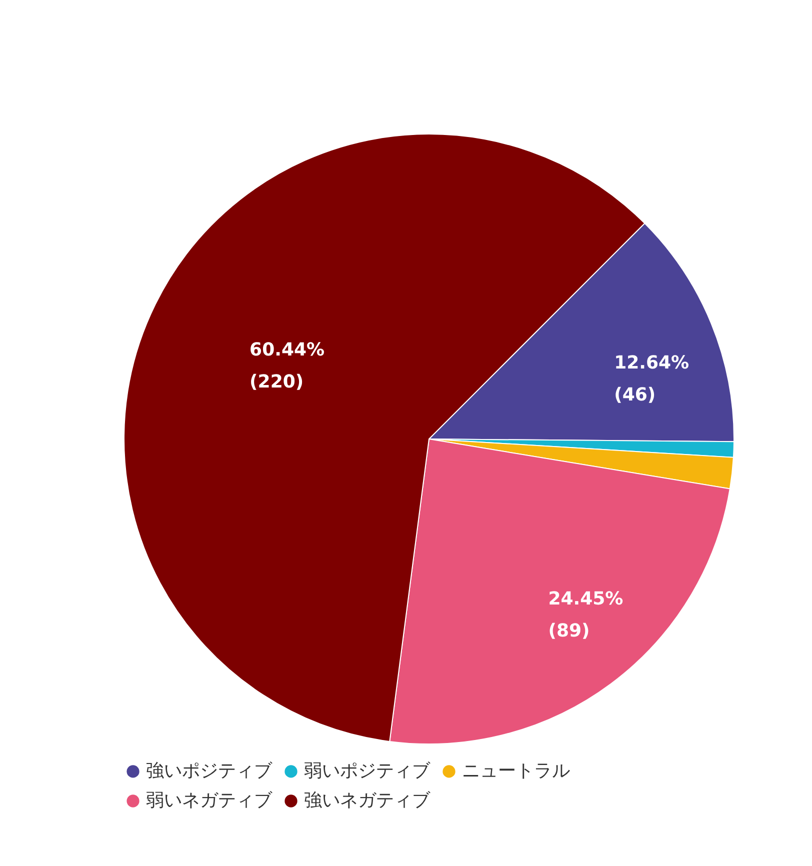  Describe the element at coordinates (516, 771) in the screenshot. I see `legend-label: ニュートラル` at that location.